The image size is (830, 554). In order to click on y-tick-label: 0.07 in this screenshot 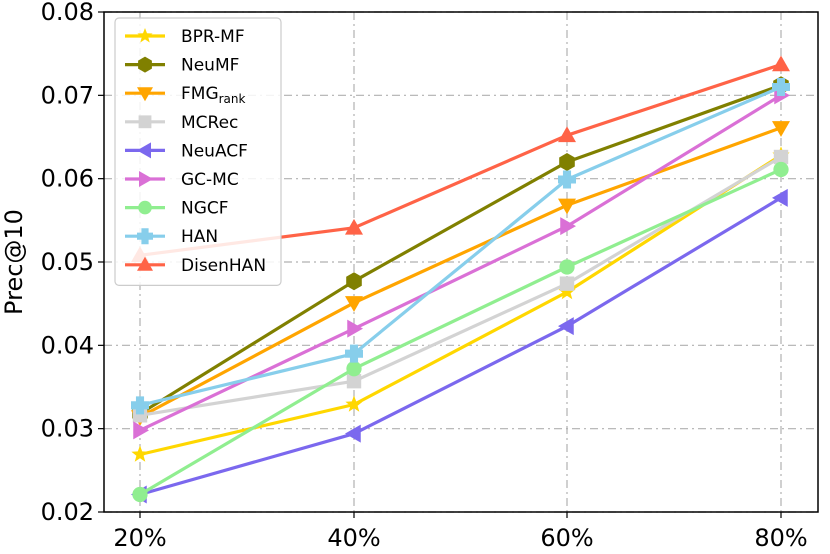, I will do `click(67, 95)`.